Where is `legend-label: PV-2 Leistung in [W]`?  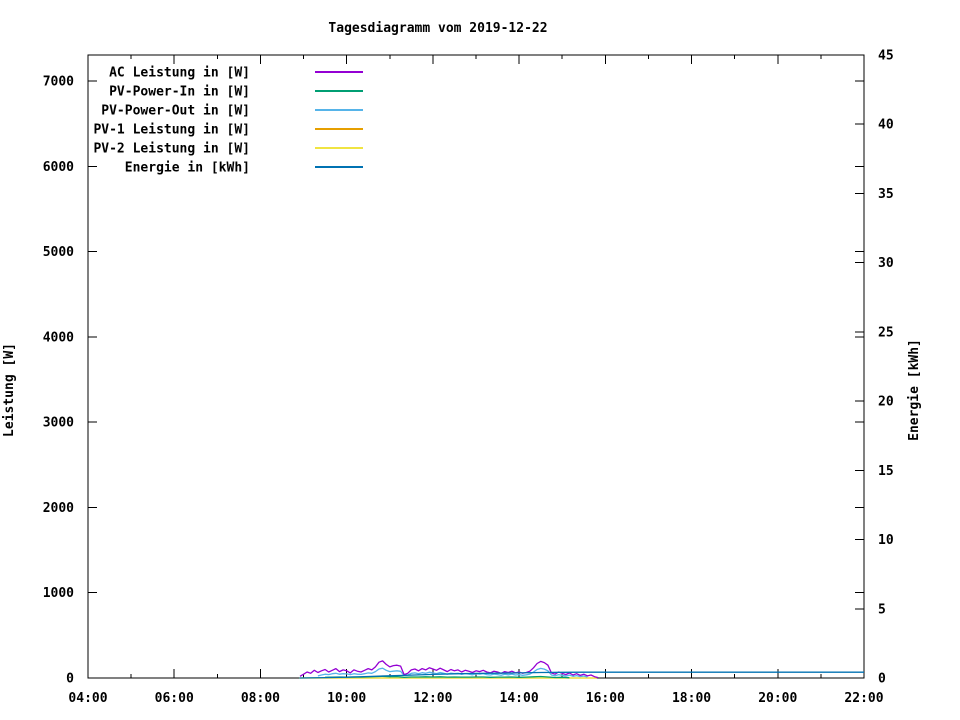
legend-label: PV-2 Leistung in [W] is located at coordinates (171, 149).